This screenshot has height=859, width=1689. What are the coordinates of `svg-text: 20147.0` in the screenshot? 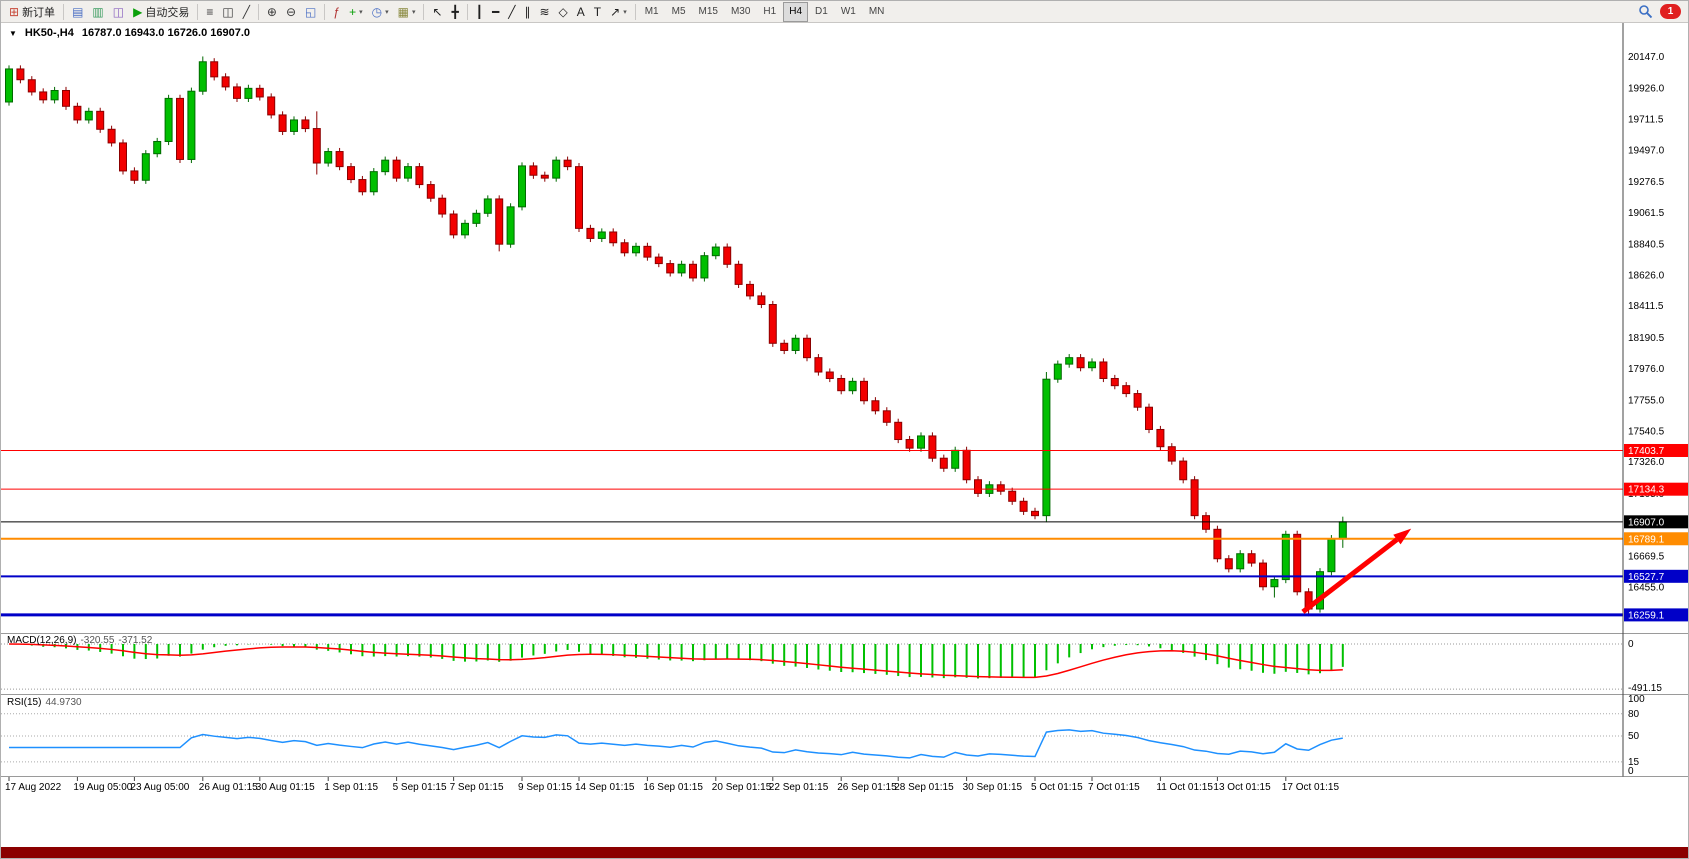 It's located at (1646, 57).